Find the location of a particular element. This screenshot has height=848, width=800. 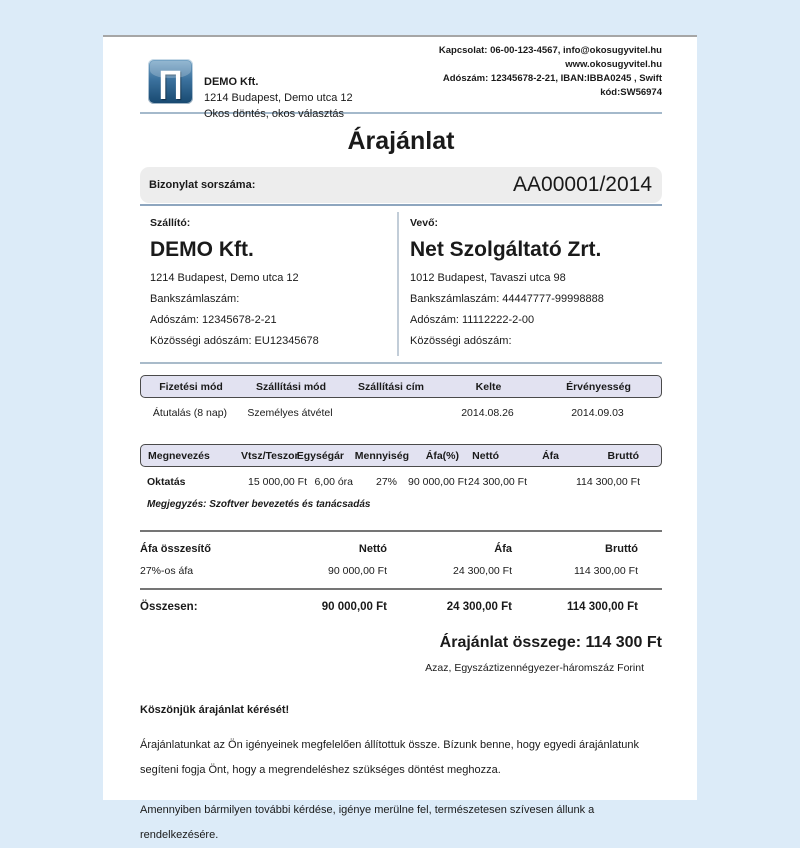

terms-validity-value: 2014.09.03 is located at coordinates (597, 413).